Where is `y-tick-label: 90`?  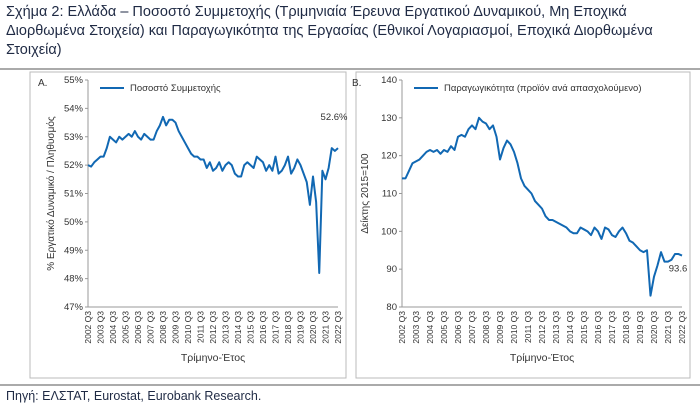 y-tick-label: 90 is located at coordinates (391, 269).